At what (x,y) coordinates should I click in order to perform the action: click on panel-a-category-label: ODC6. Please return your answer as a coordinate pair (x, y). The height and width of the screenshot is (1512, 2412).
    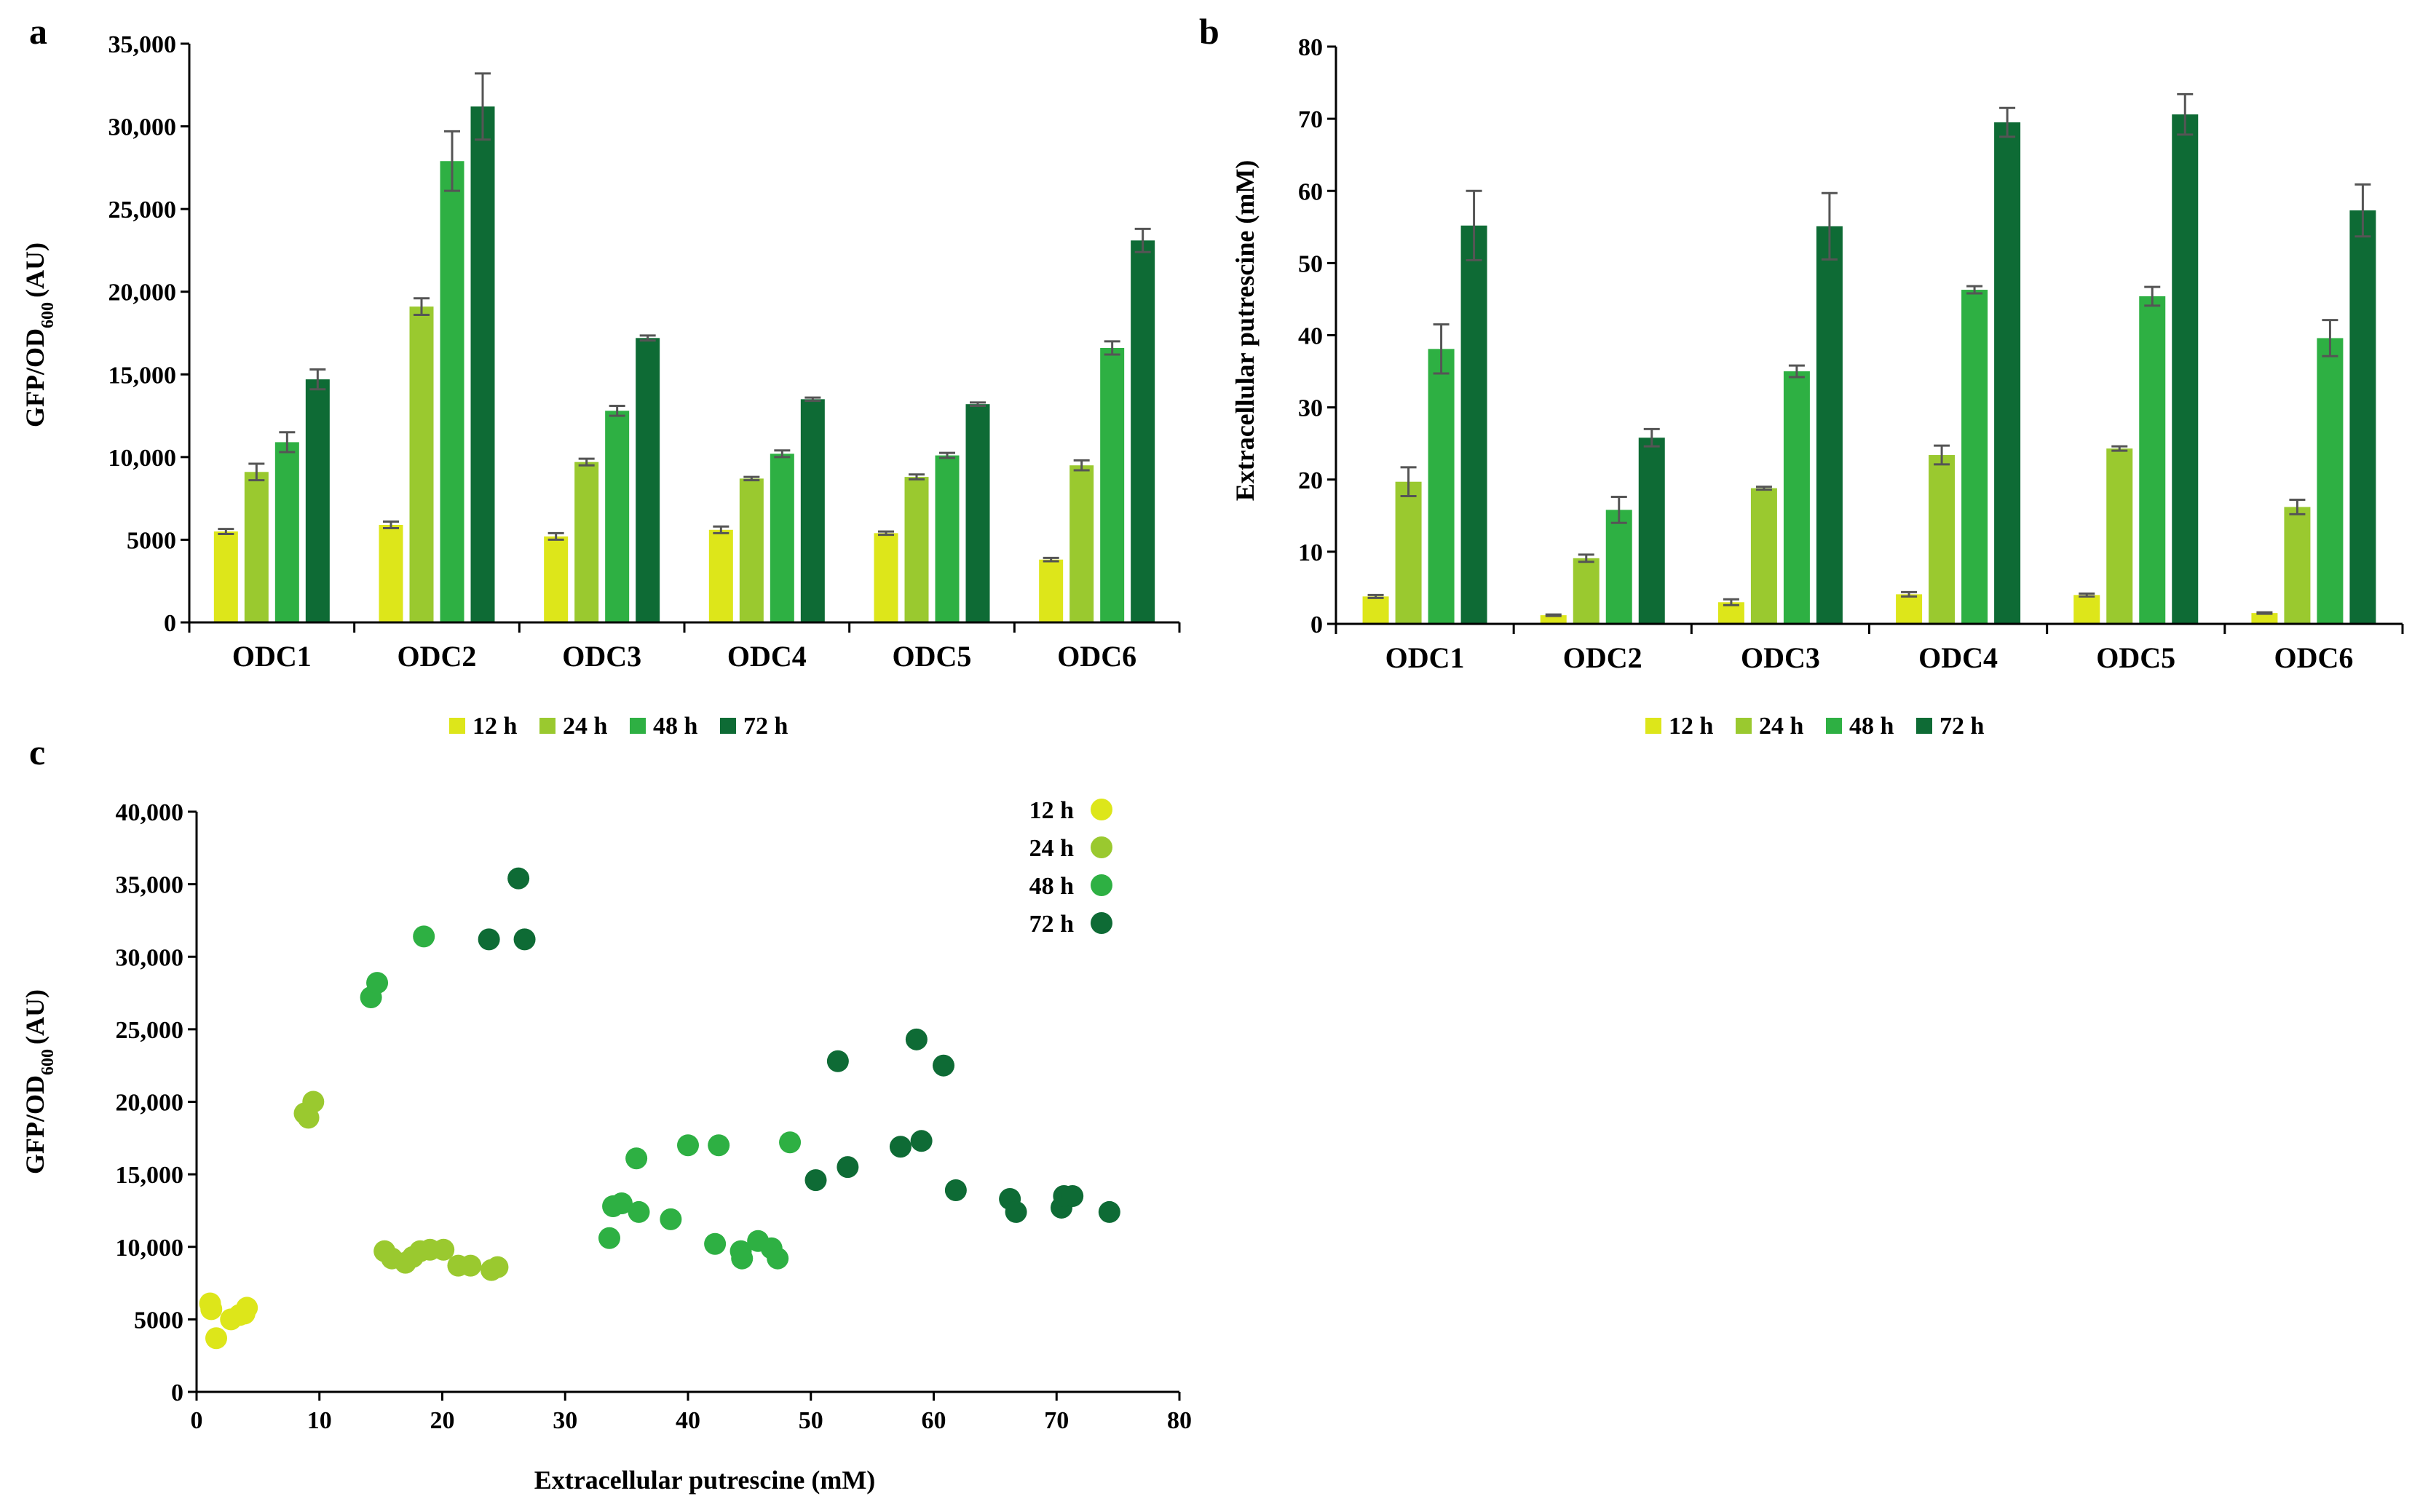
    Looking at the image, I should click on (1096, 656).